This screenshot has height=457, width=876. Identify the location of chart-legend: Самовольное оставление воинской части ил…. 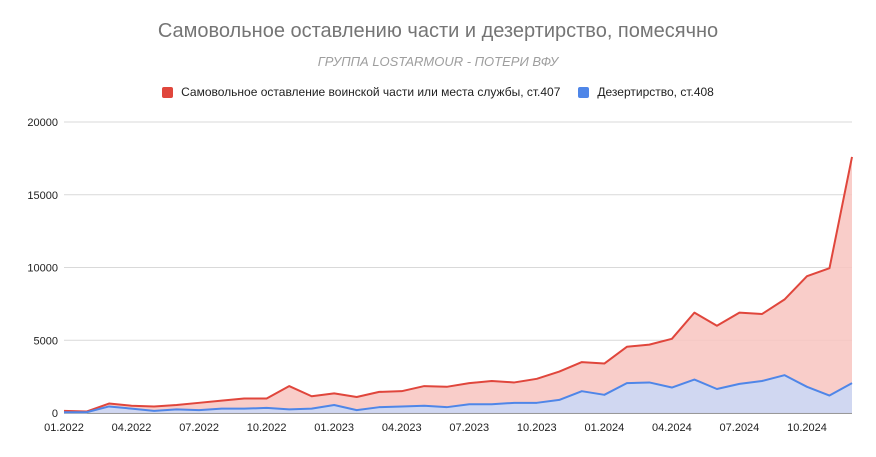
(438, 92).